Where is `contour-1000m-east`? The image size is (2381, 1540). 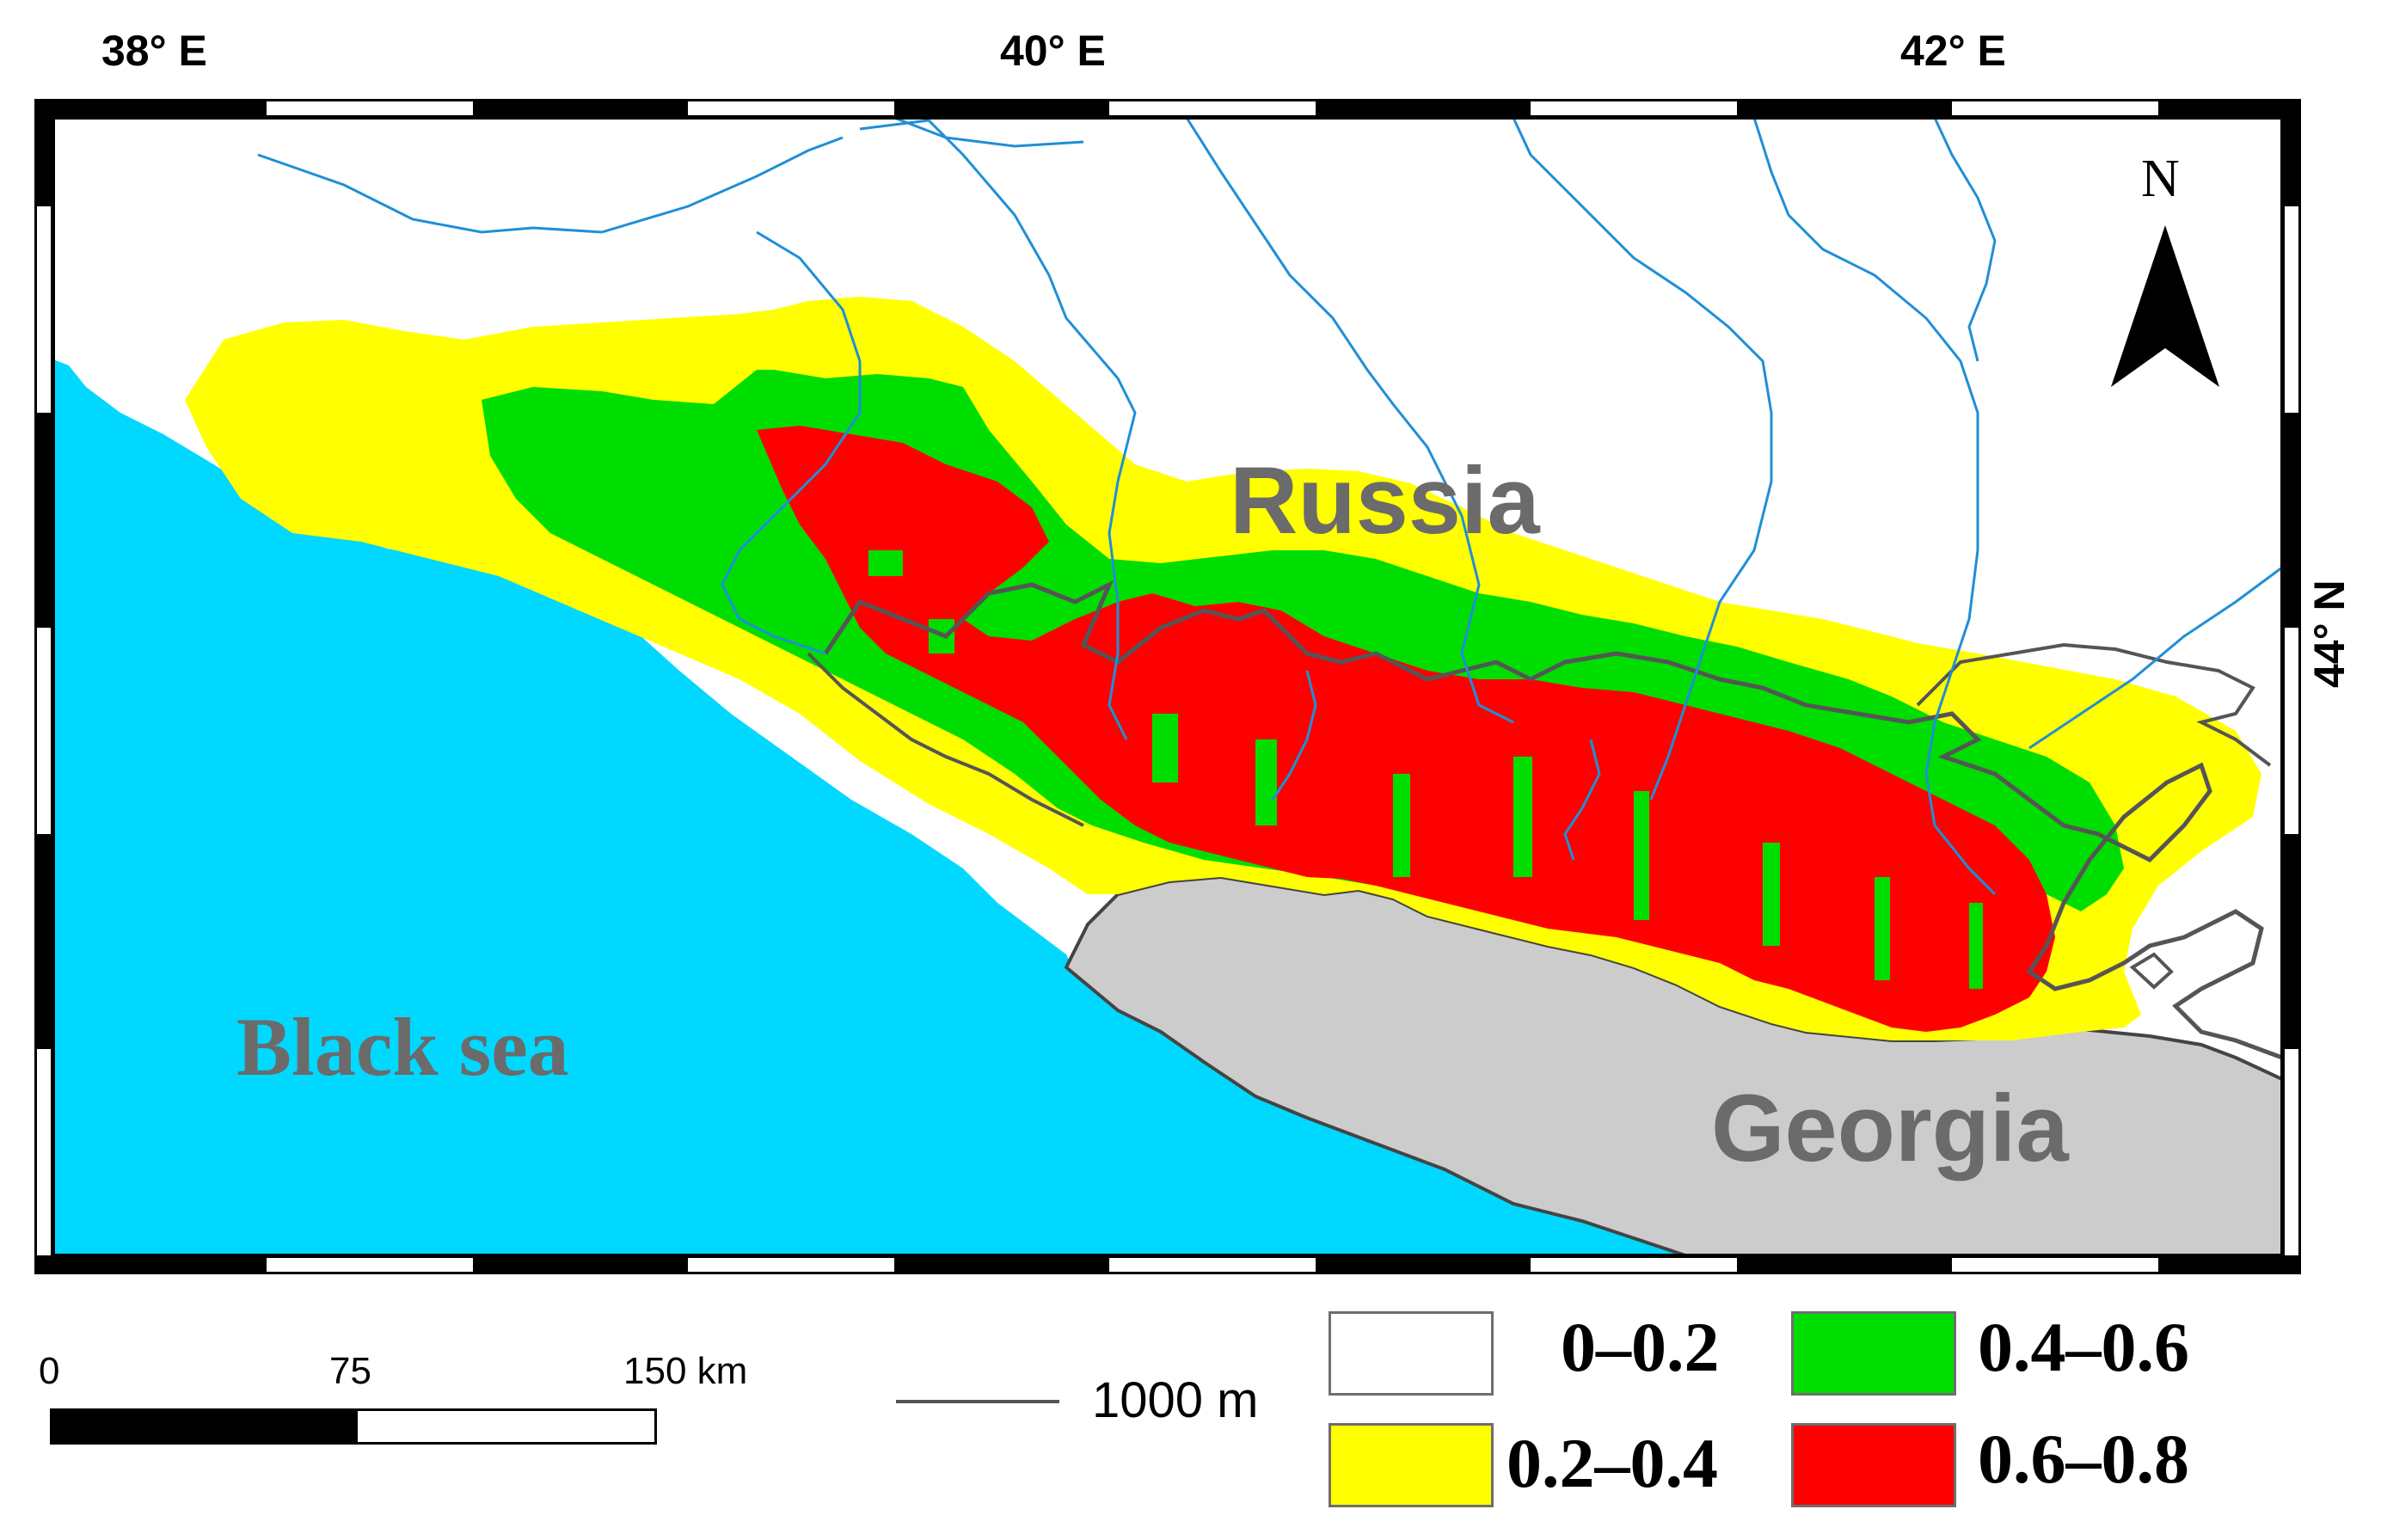
contour-1000m-east is located at coordinates (2094, 704).